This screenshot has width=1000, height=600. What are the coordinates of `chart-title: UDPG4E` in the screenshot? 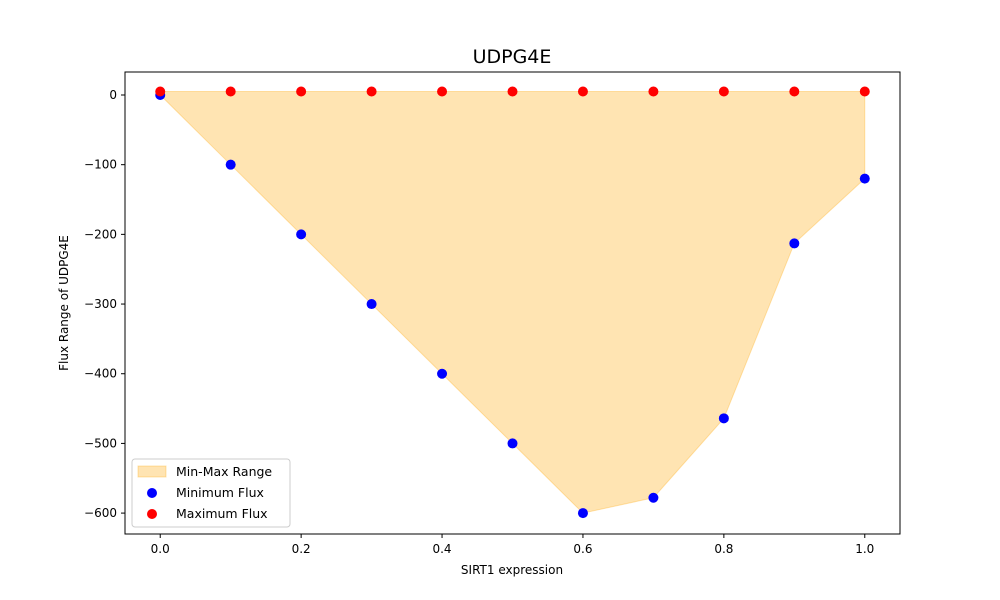 It's located at (512, 57).